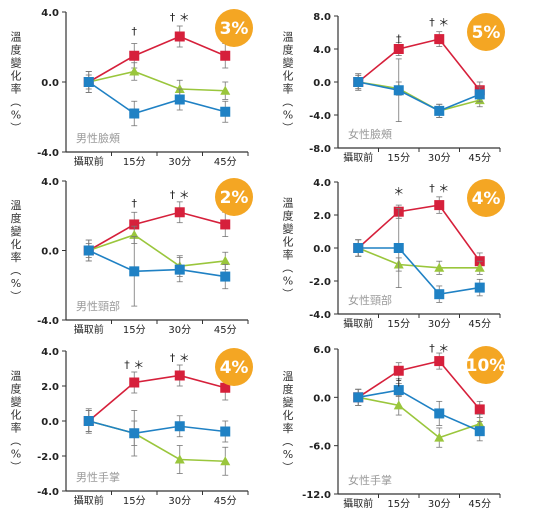 Image resolution: width=536 pixels, height=511 pixels. I want to click on panel-subtitle: 女性手掌, so click(370, 480).